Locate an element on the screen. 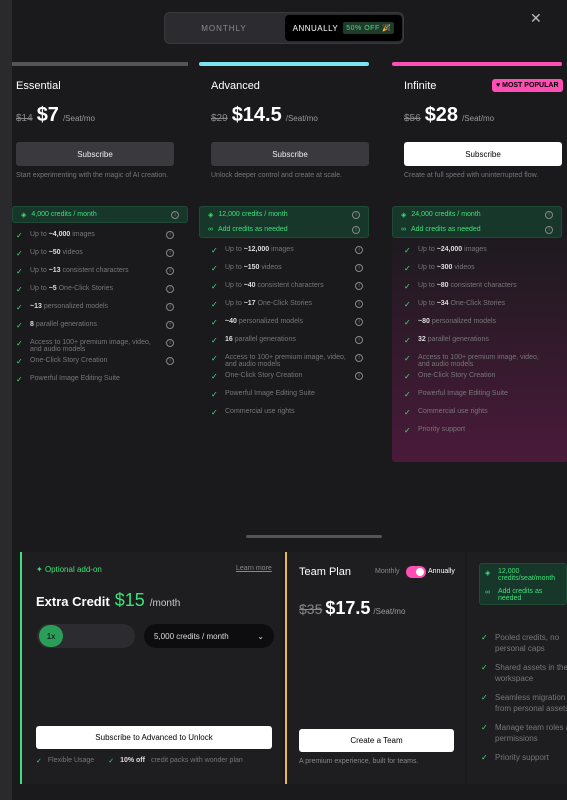 Image resolution: width=567 pixels, height=800 pixels. feature-text: ~80 personalized models is located at coordinates (457, 321).